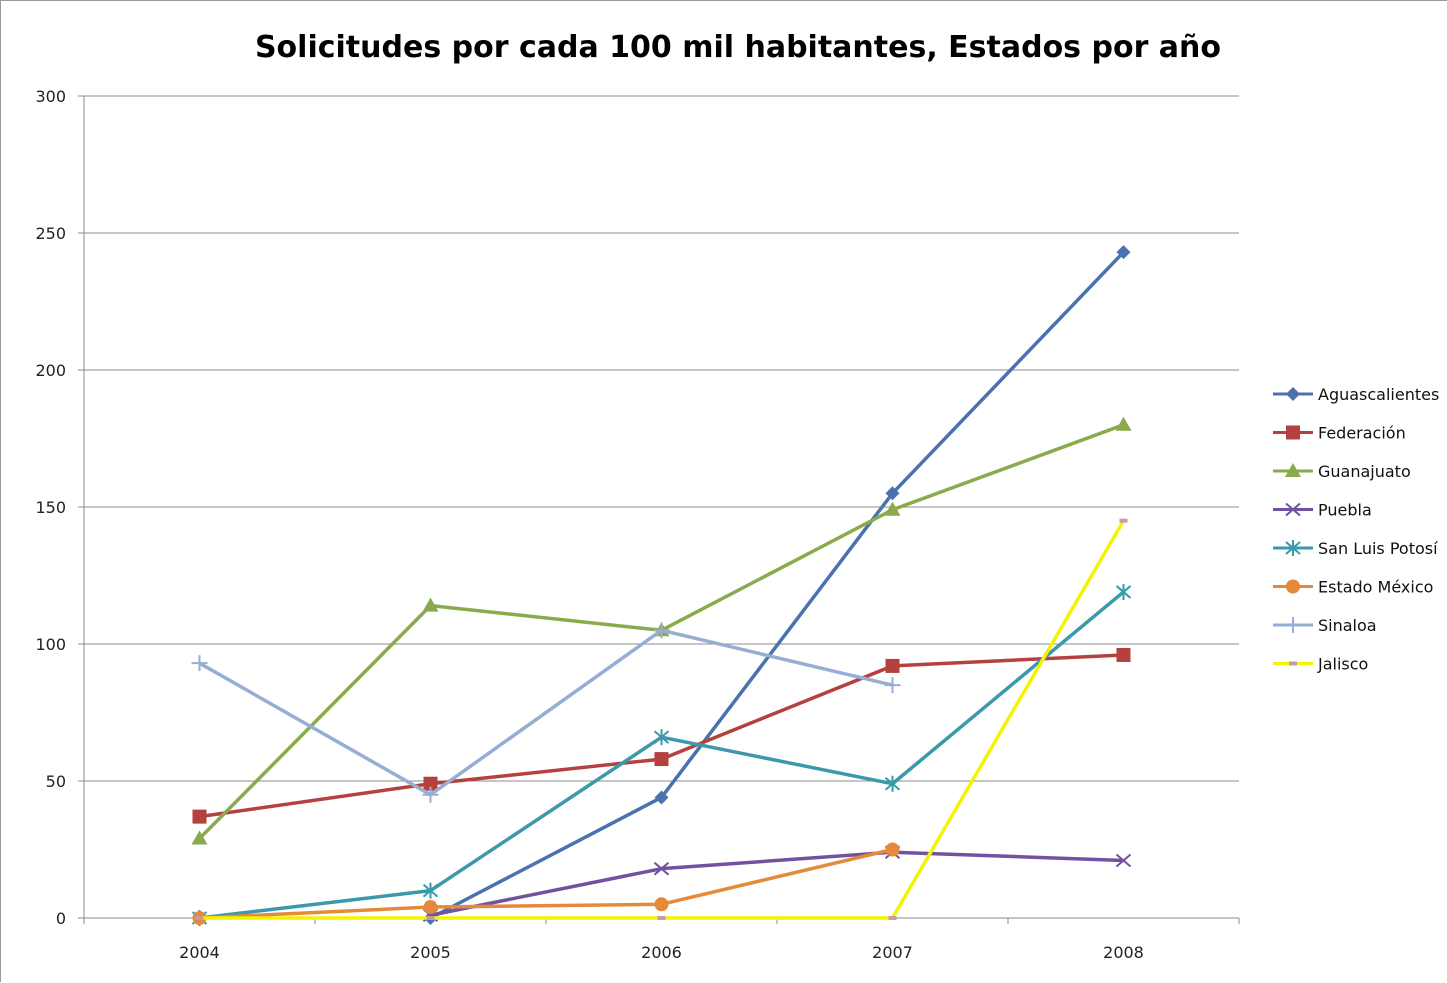  Describe the element at coordinates (892, 952) in the screenshot. I see `x-tick-label: 2007` at that location.